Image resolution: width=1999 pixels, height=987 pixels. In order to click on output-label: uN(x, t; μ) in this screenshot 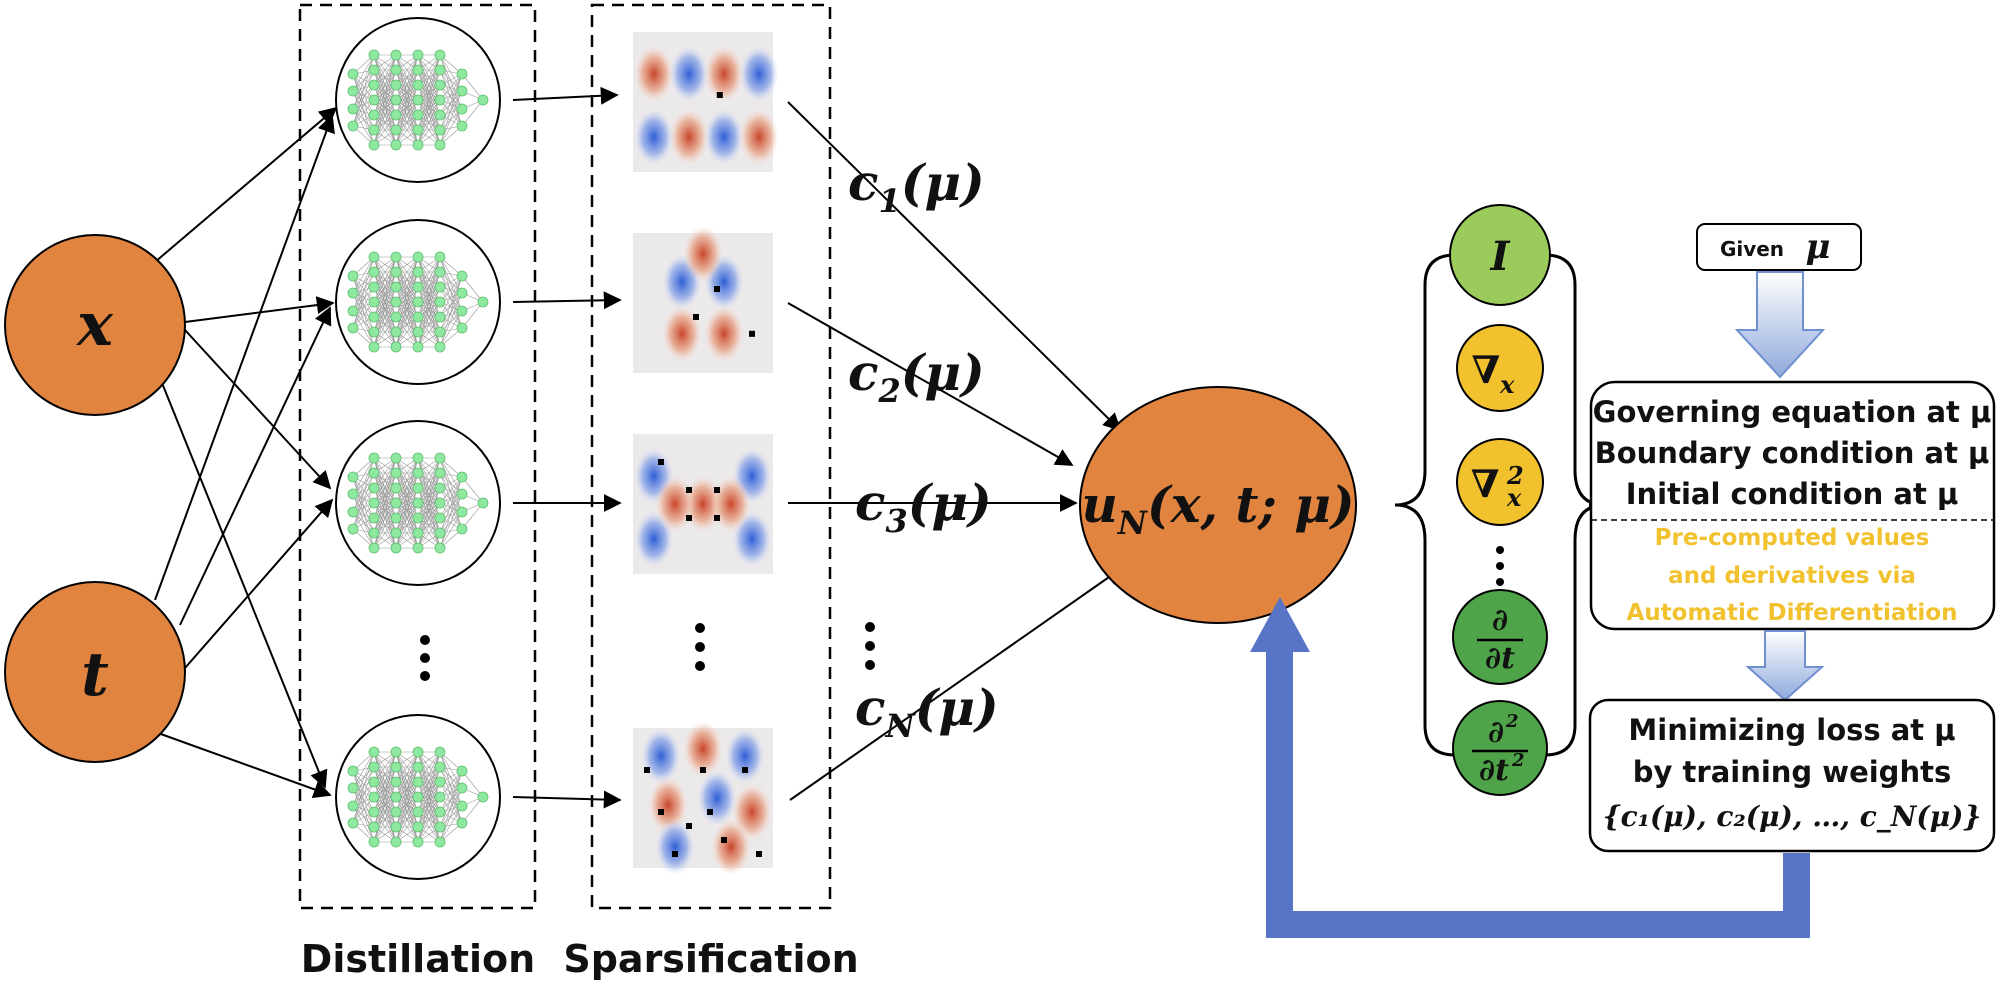, I will do `click(1217, 508)`.